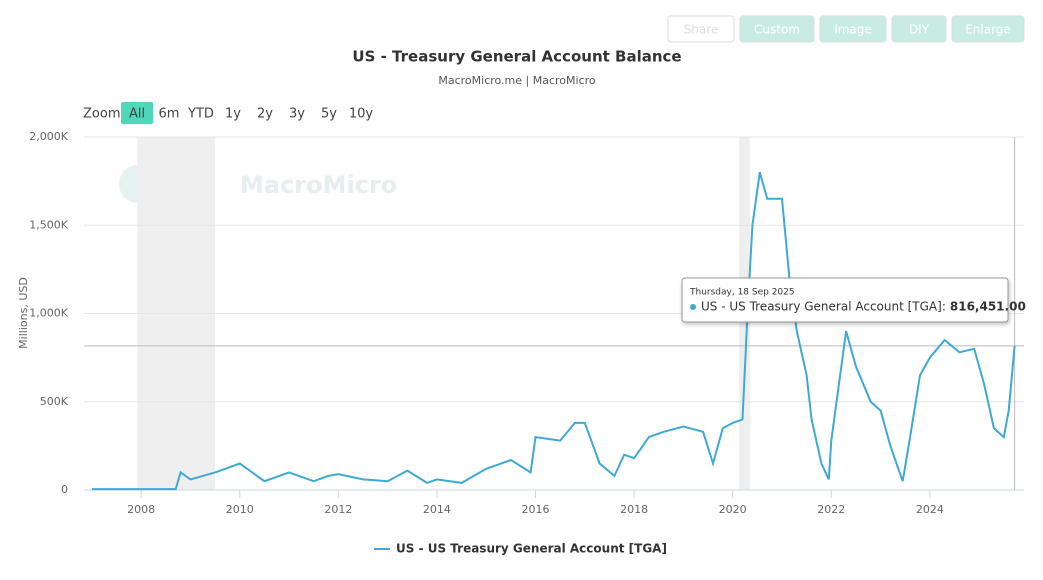  What do you see at coordinates (437, 509) in the screenshot?
I see `x-tick-label: 2014` at bounding box center [437, 509].